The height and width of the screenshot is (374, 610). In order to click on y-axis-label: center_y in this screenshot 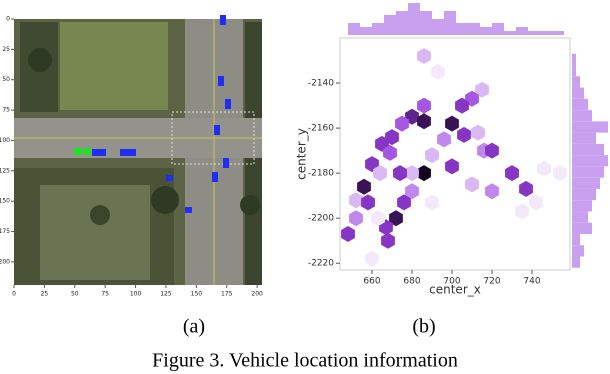, I will do `click(302, 154)`.